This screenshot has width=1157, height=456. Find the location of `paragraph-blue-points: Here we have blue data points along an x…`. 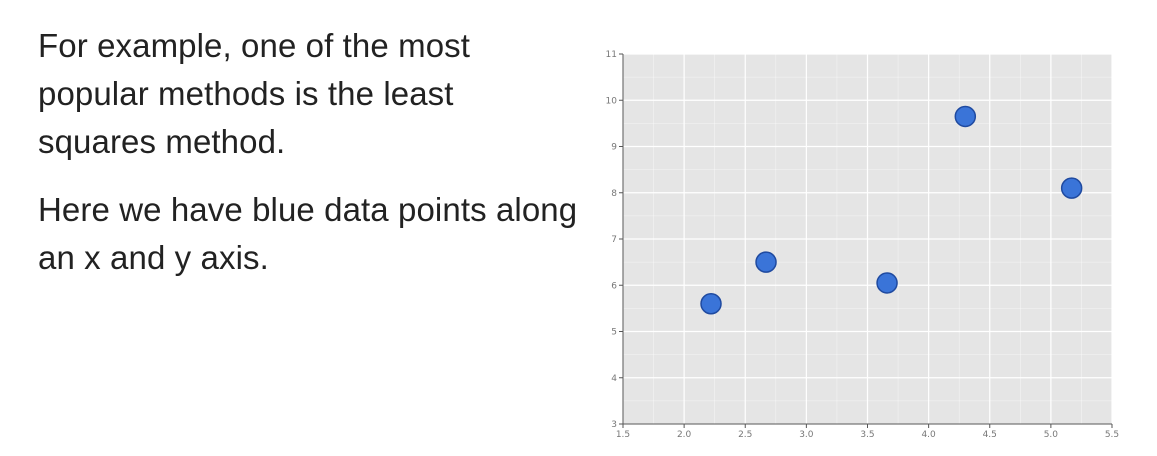

paragraph-blue-points: Here we have blue data points along an x… is located at coordinates (308, 233).